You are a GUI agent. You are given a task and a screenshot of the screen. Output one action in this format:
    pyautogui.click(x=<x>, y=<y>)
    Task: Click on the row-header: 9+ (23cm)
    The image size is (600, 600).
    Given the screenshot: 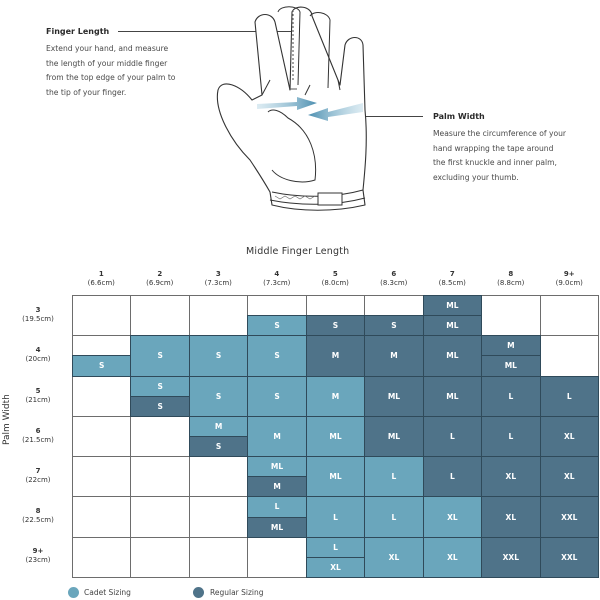 What is the action you would take?
    pyautogui.click(x=38, y=555)
    